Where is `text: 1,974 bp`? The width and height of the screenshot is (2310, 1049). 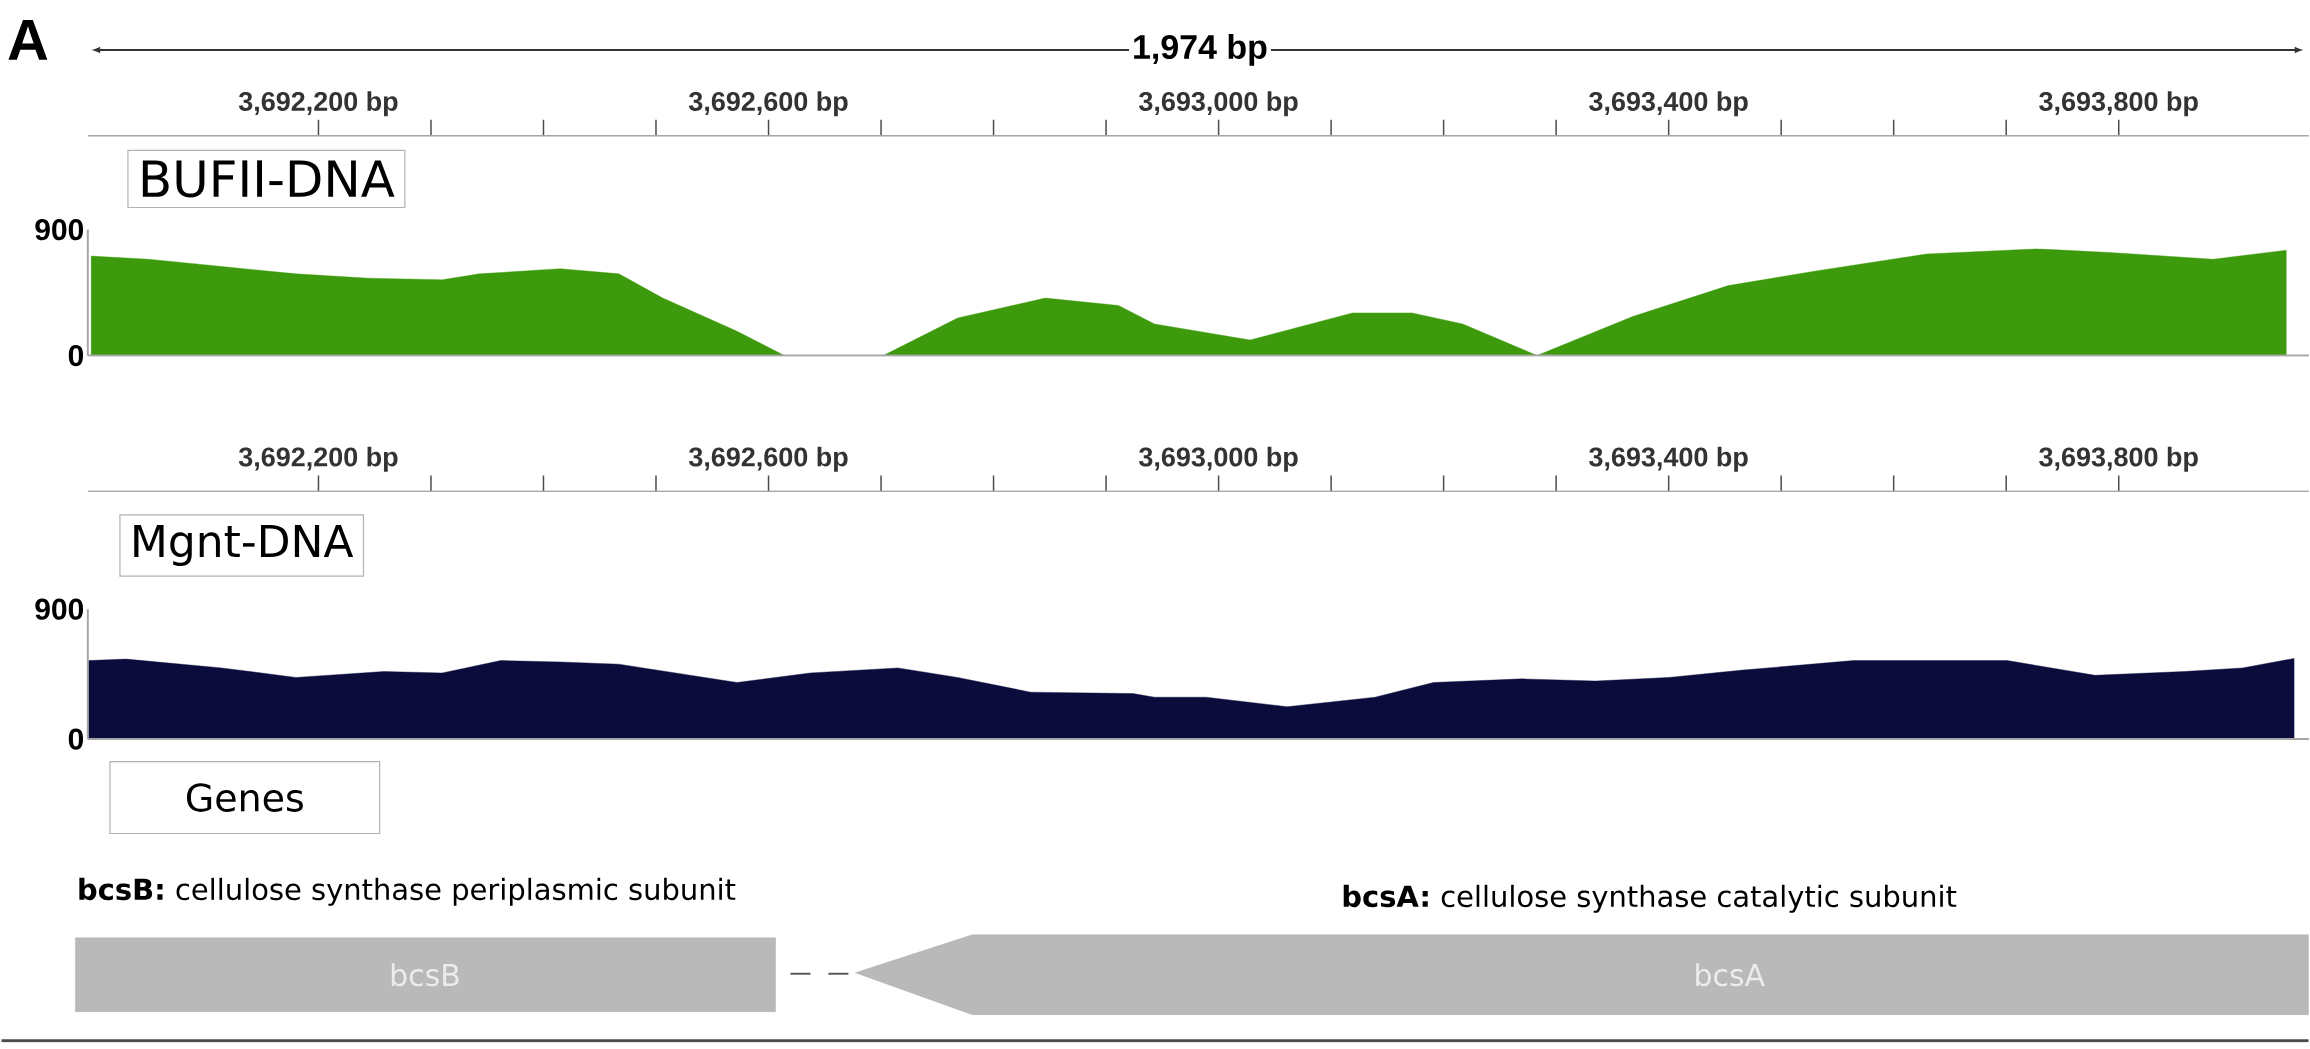 text: 1,974 bp is located at coordinates (1200, 50).